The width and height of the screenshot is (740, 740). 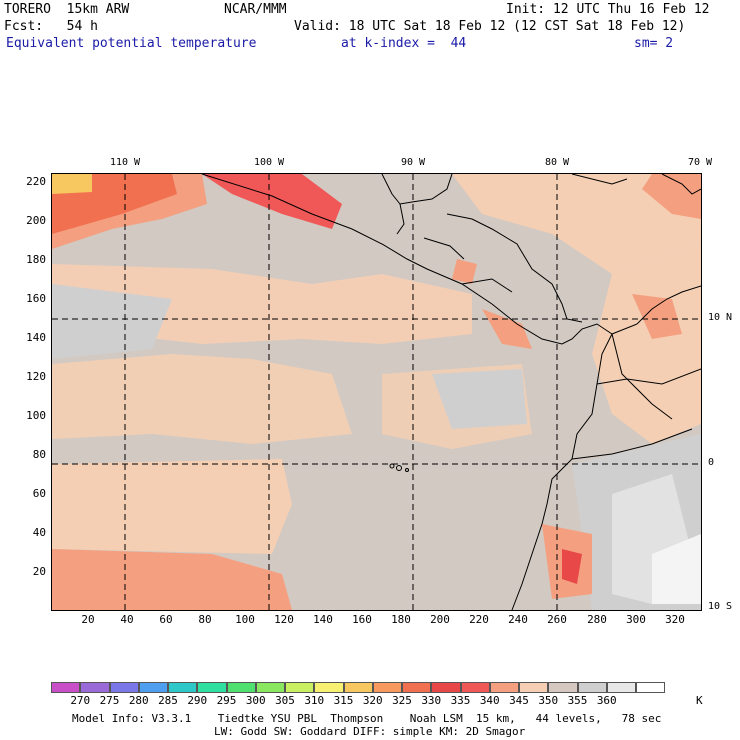 I want to click on yellow-band-northwest, so click(x=72, y=184).